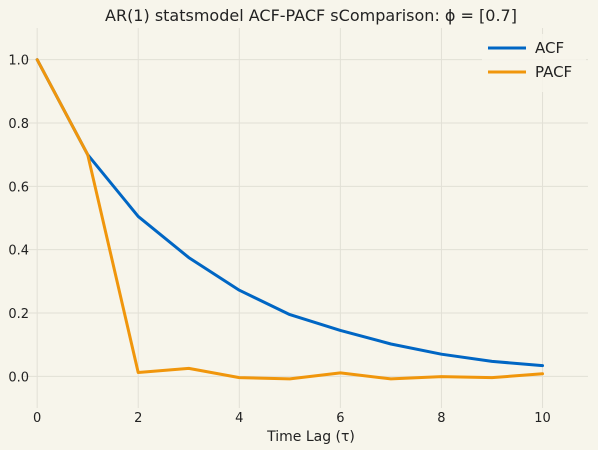  What do you see at coordinates (239, 418) in the screenshot?
I see `x-tick-label: 4` at bounding box center [239, 418].